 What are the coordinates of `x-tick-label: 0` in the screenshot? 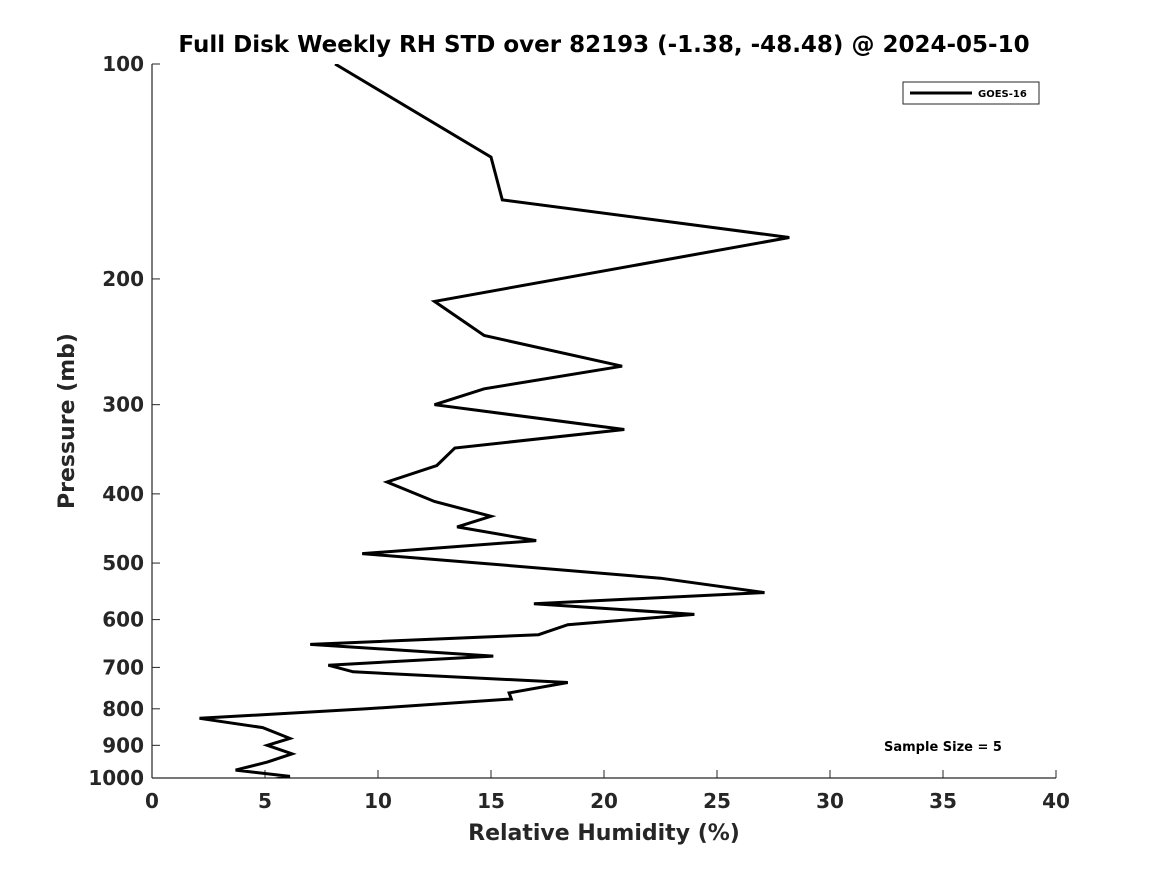 It's located at (152, 801).